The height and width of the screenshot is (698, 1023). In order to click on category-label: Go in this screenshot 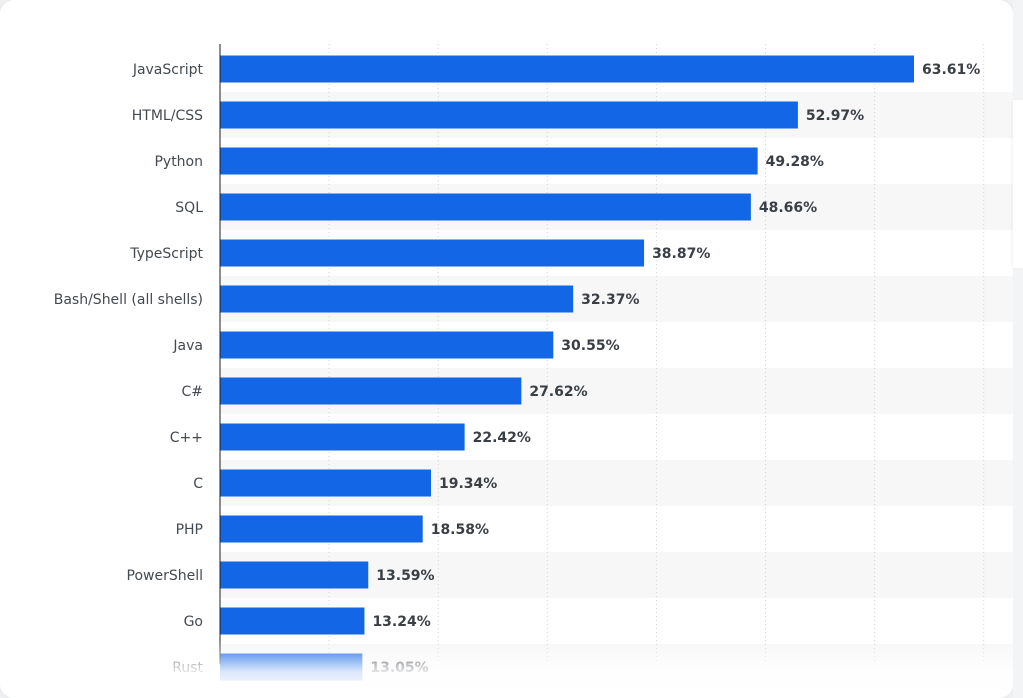, I will do `click(193, 622)`.